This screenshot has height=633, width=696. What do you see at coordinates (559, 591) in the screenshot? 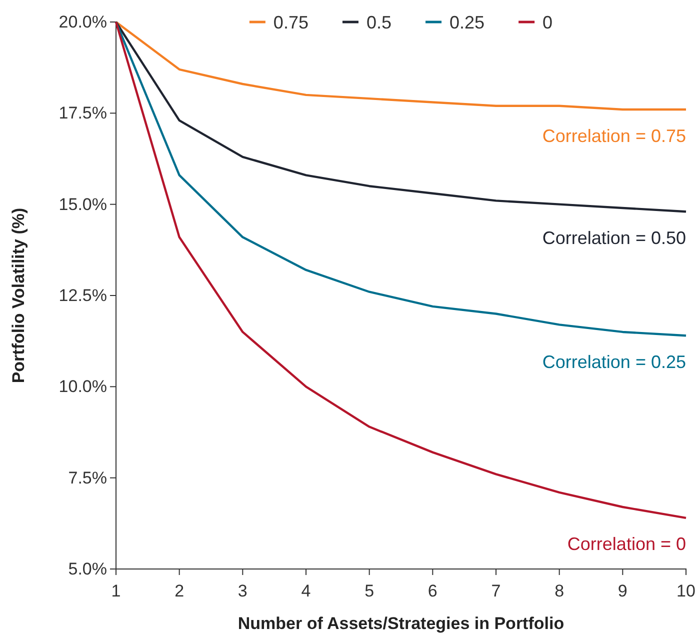
I see `x-tick-label: 8` at bounding box center [559, 591].